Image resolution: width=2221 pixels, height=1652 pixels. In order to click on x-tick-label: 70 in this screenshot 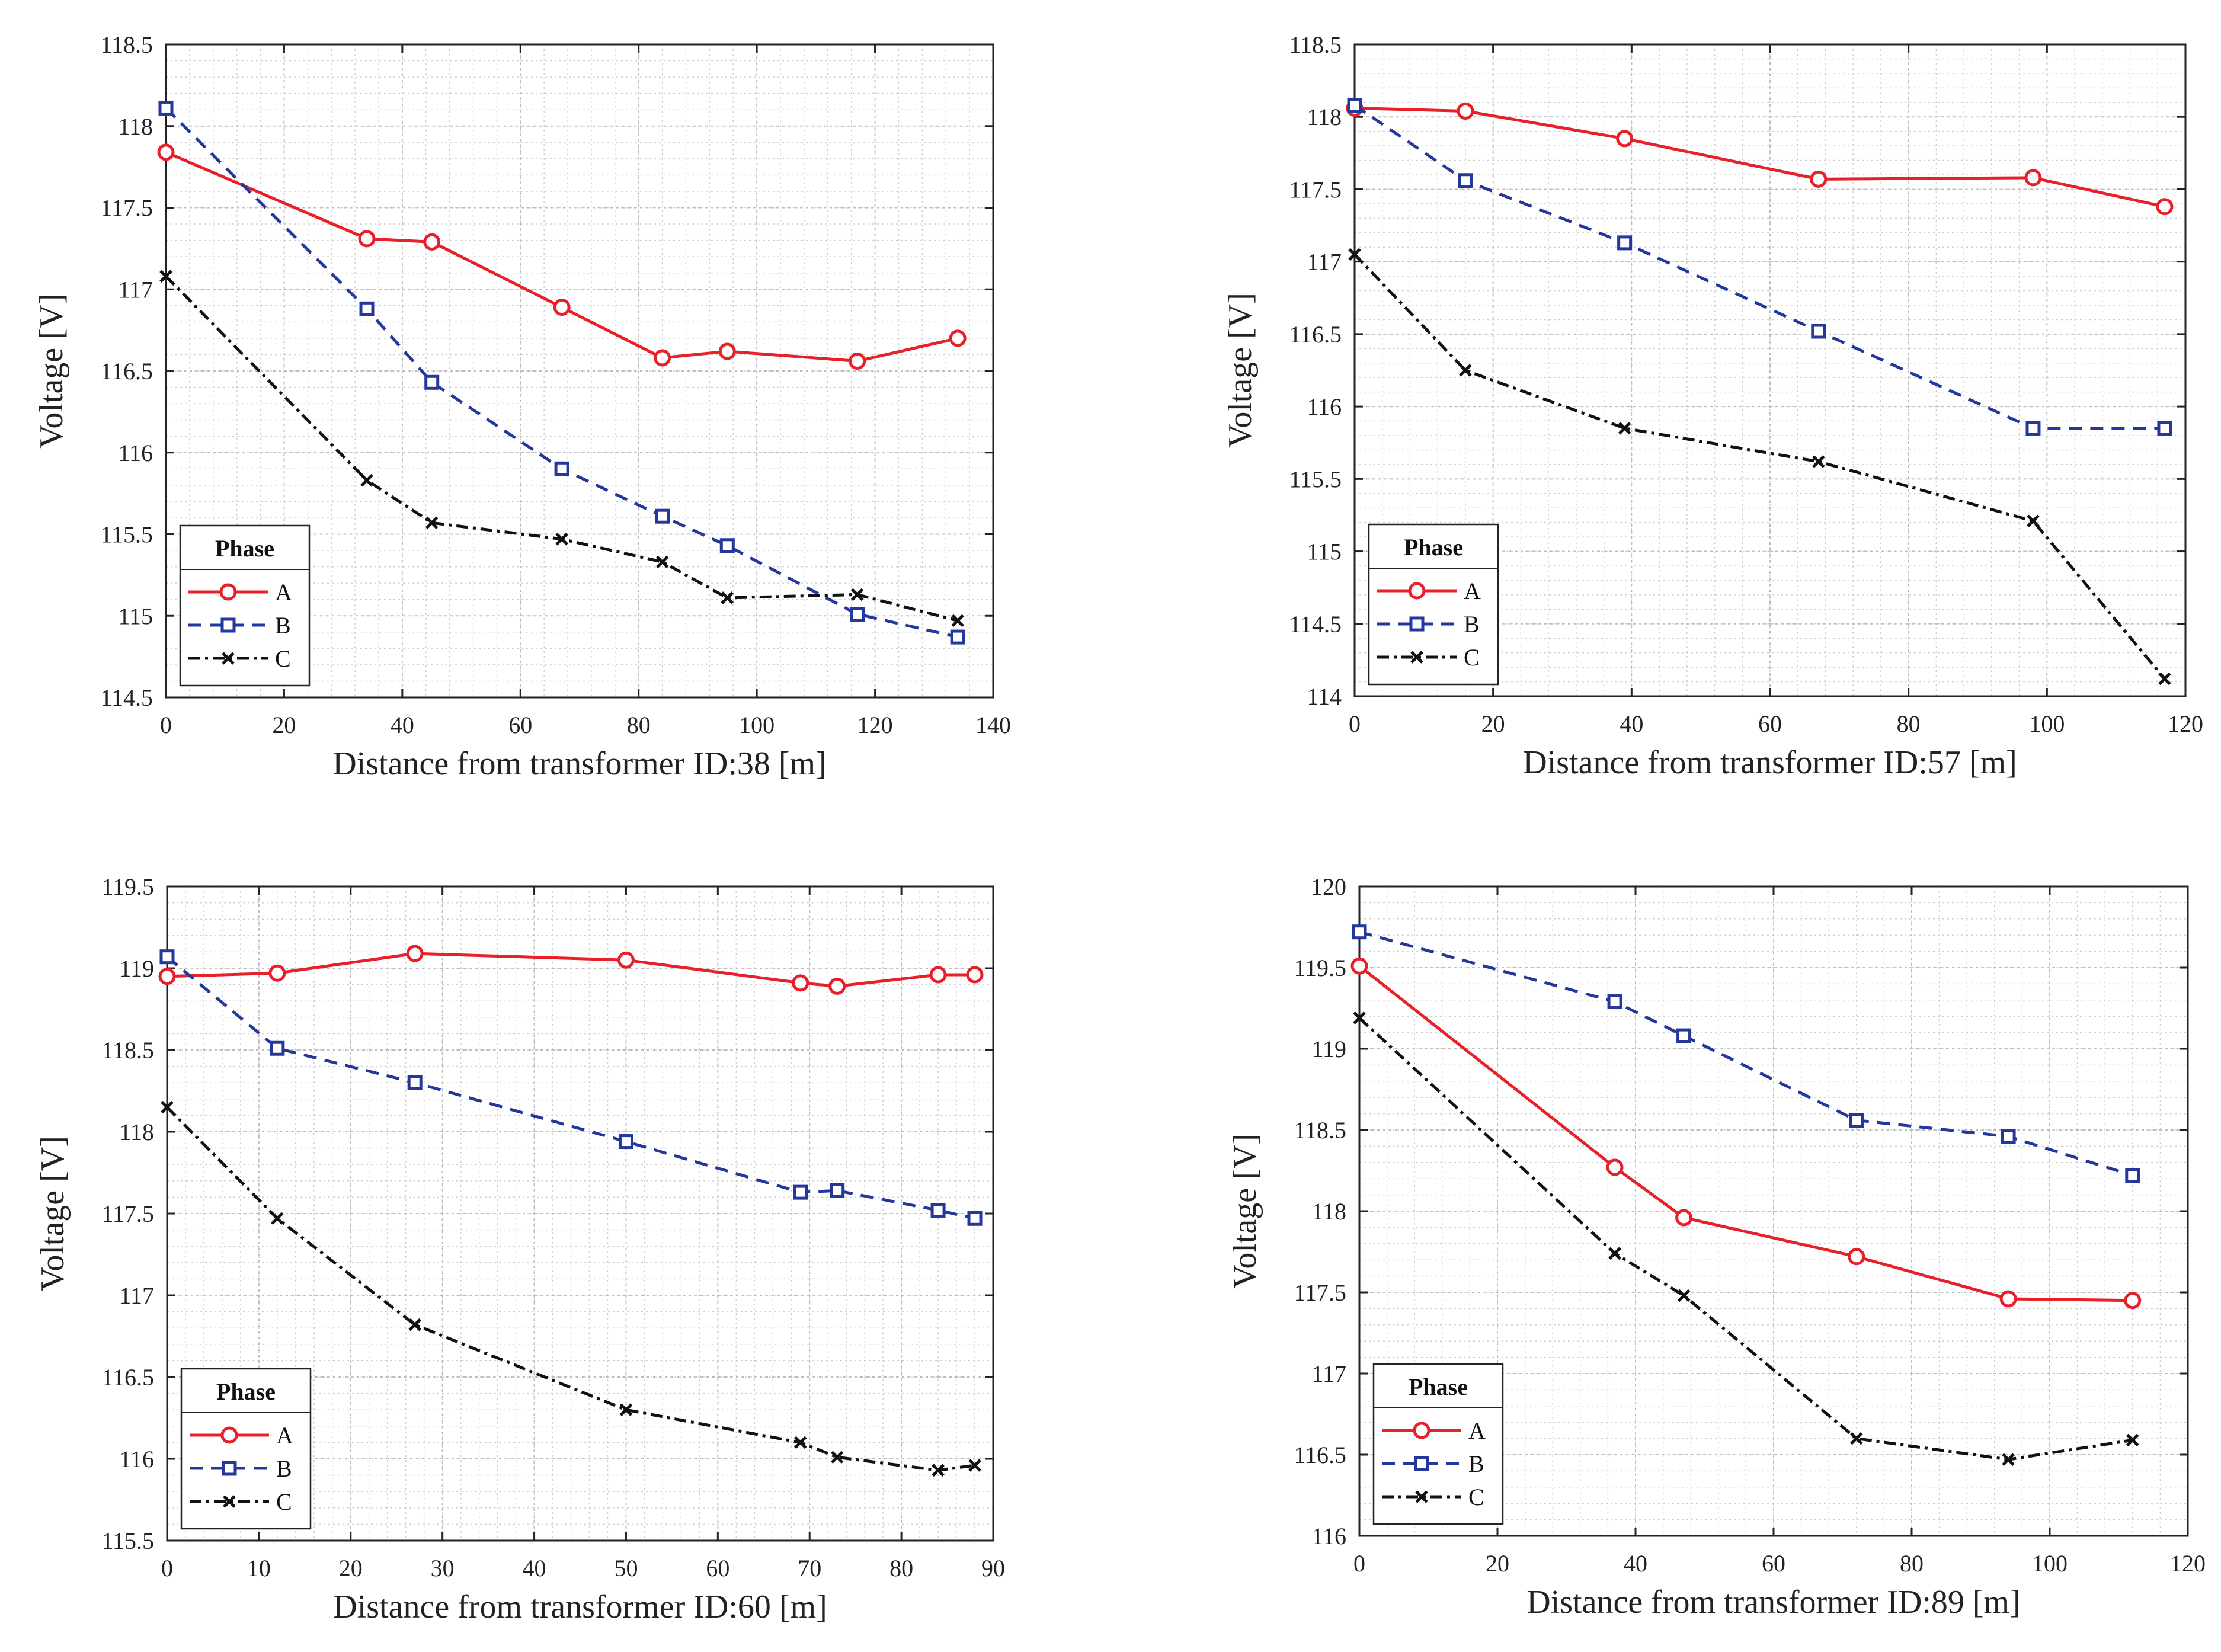, I will do `click(809, 1568)`.